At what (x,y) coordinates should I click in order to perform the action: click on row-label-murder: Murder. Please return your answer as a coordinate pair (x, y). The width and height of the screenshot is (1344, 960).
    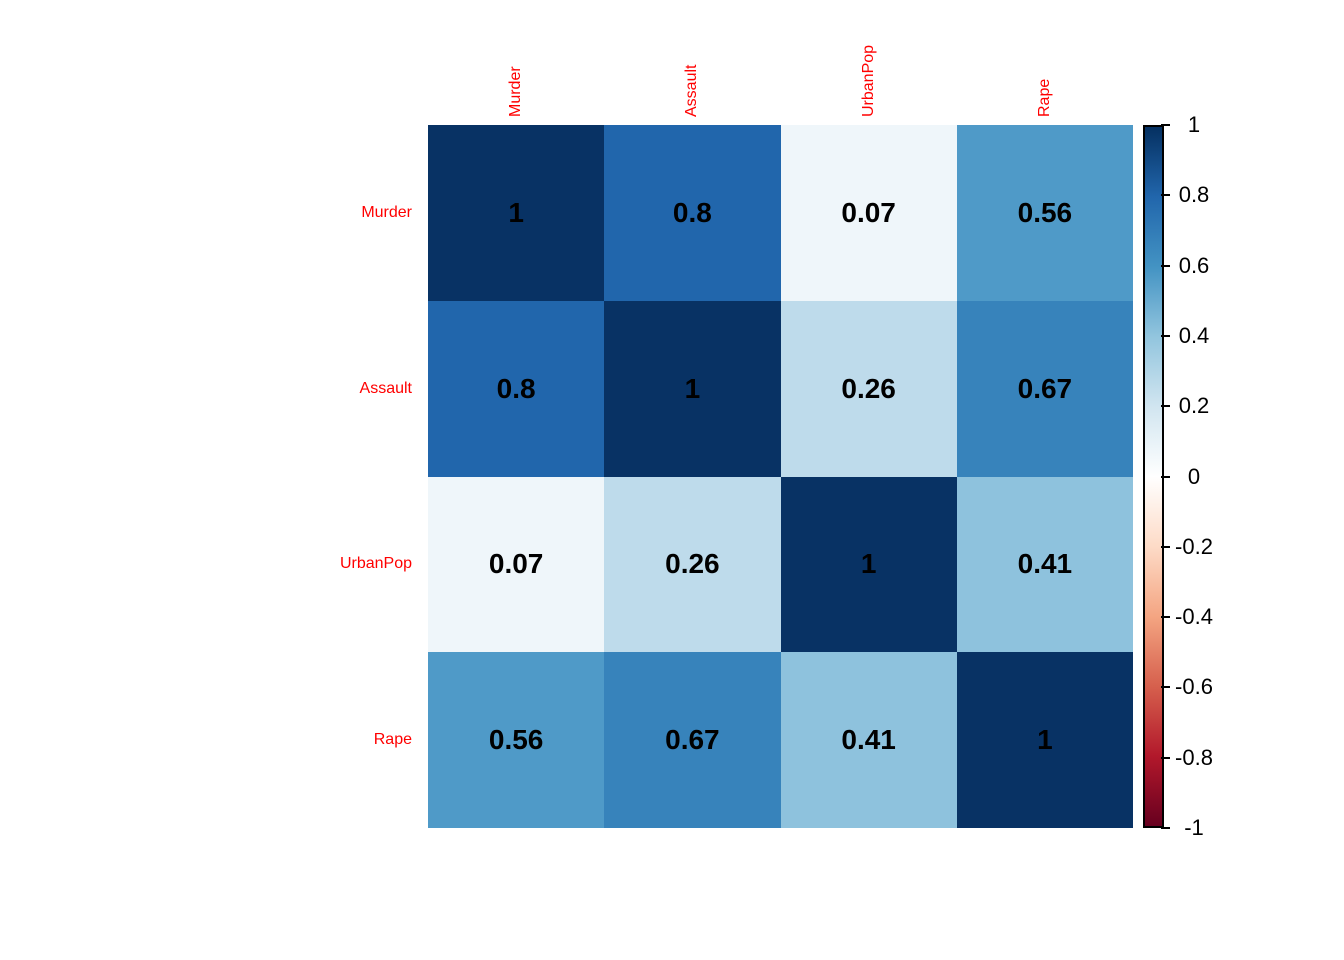
    Looking at the image, I should click on (386, 212).